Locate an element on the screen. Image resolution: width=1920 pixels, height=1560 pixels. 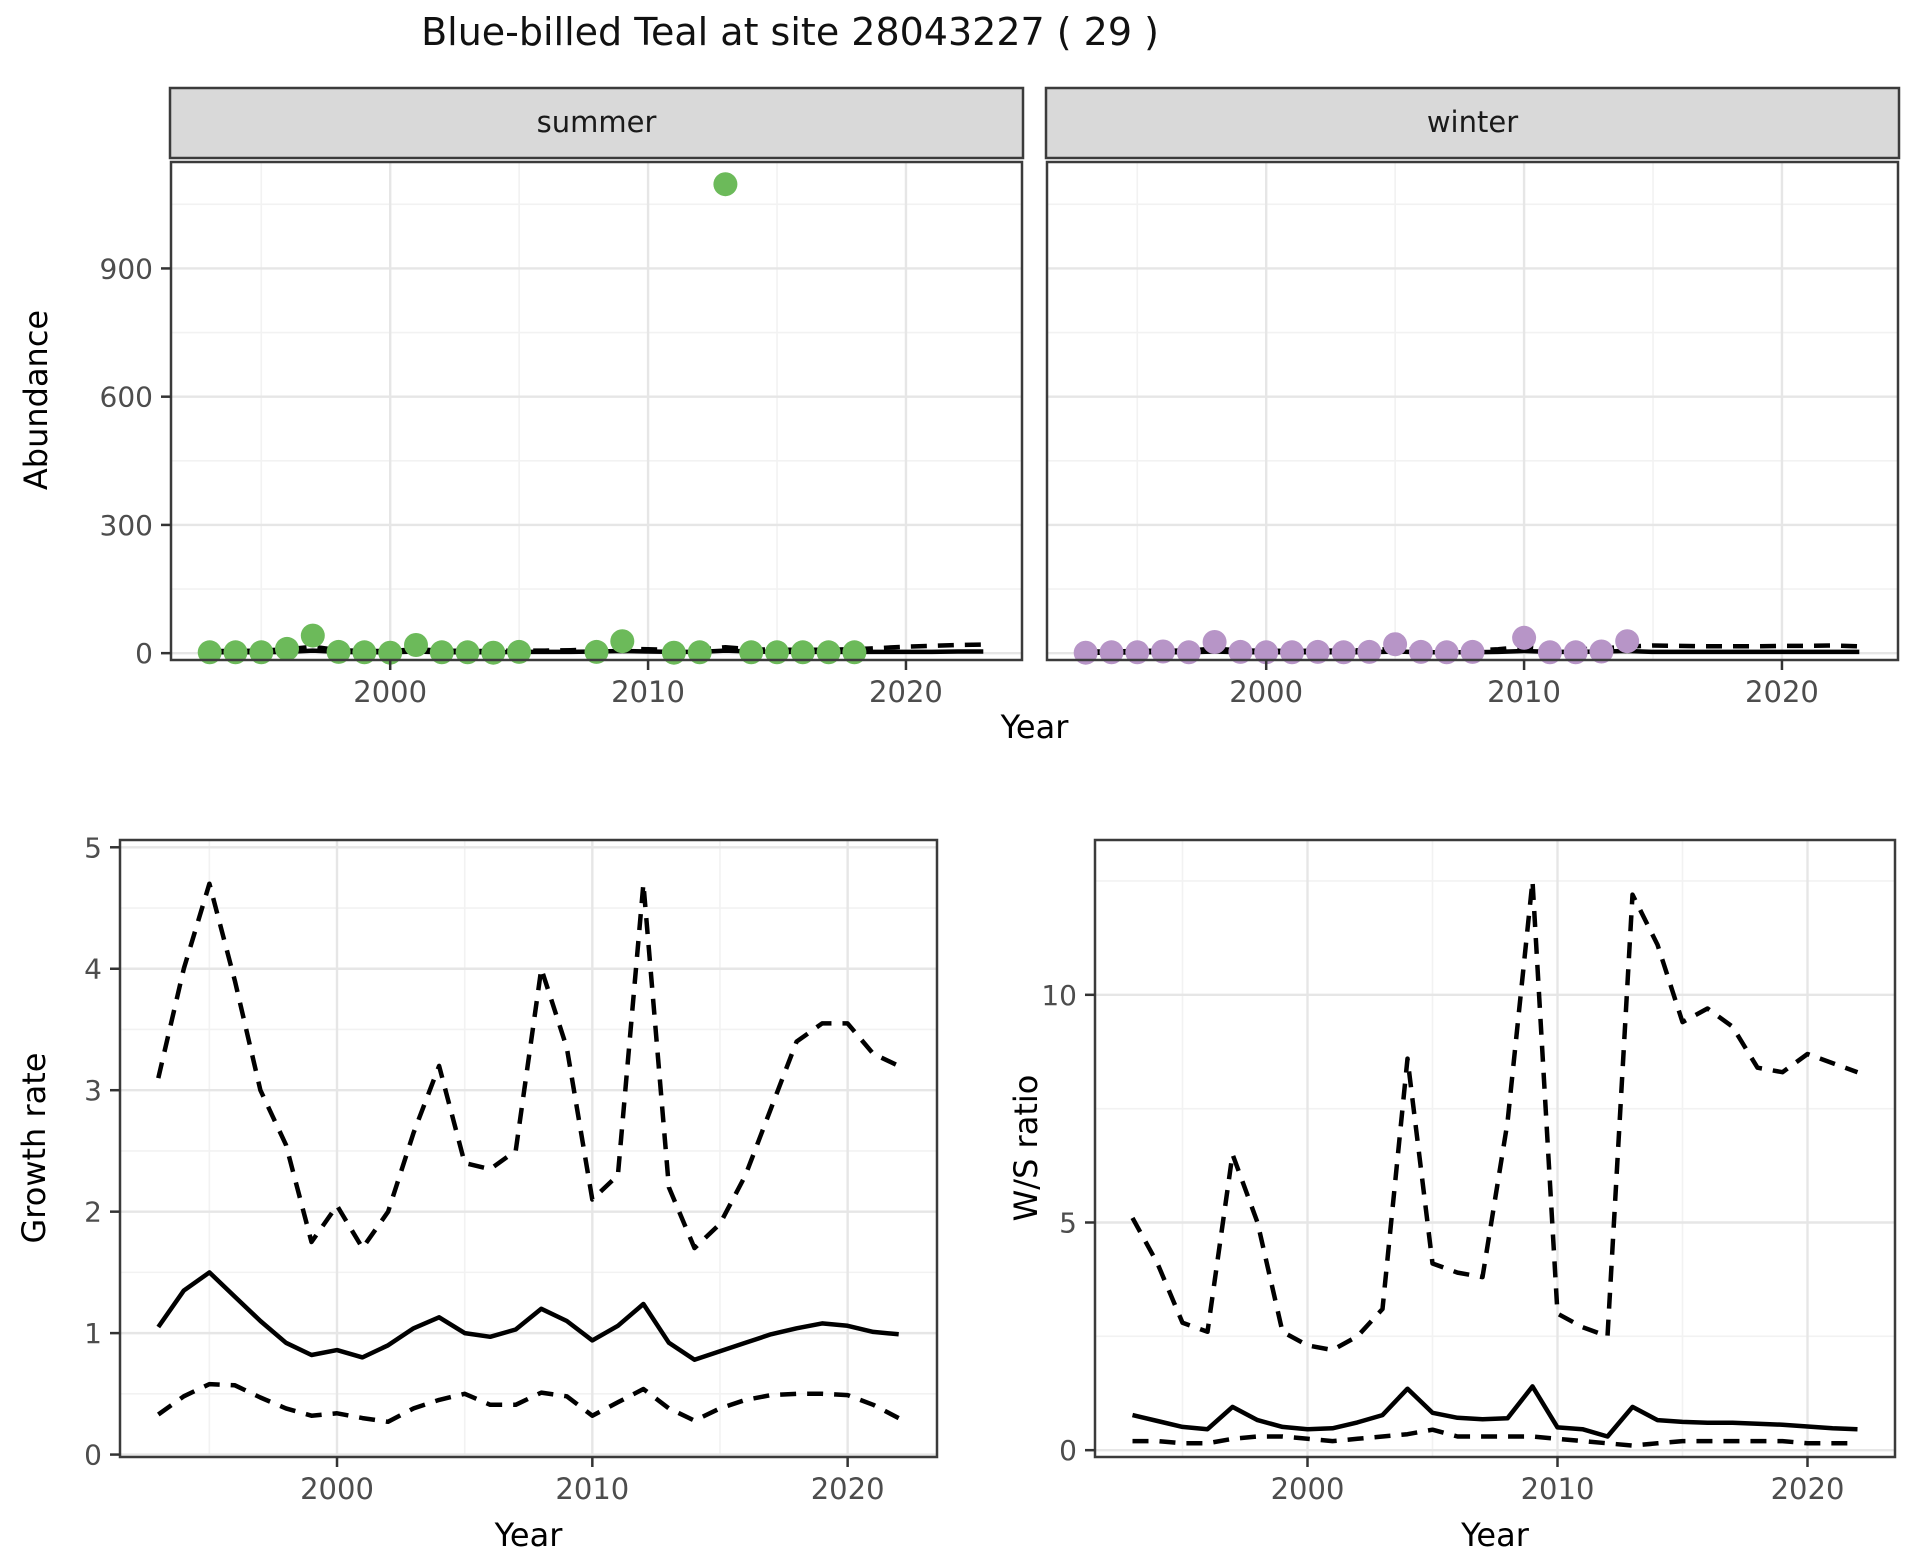
y-tick-label: 600 is located at coordinates (126, 397).